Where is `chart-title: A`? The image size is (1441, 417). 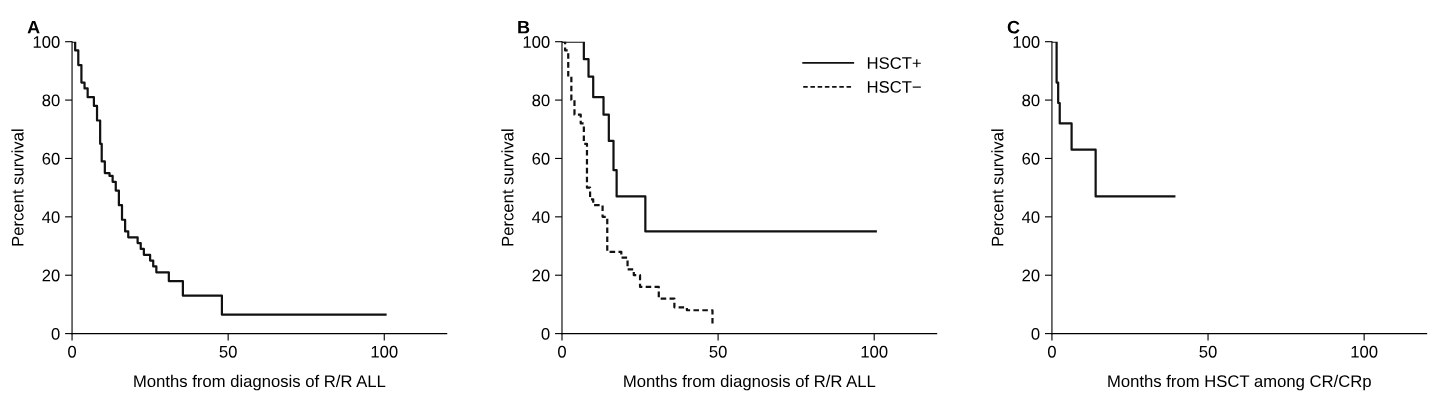
chart-title: A is located at coordinates (33, 27).